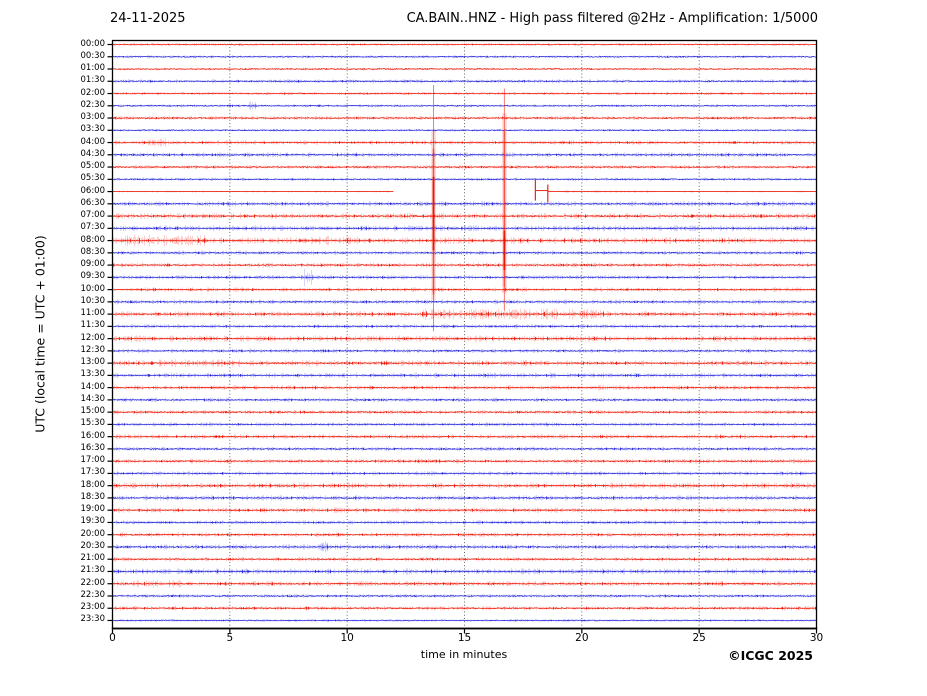 The image size is (927, 696). Describe the element at coordinates (93, 227) in the screenshot. I see `y-tick-label: 07:30` at that location.